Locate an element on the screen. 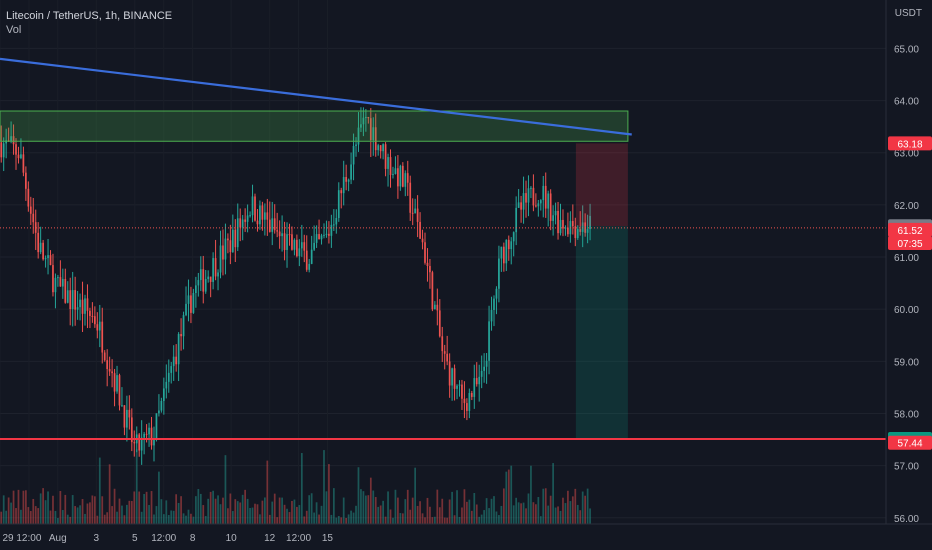 The width and height of the screenshot is (932, 550). volume-indicator-label: Vol is located at coordinates (14, 30).